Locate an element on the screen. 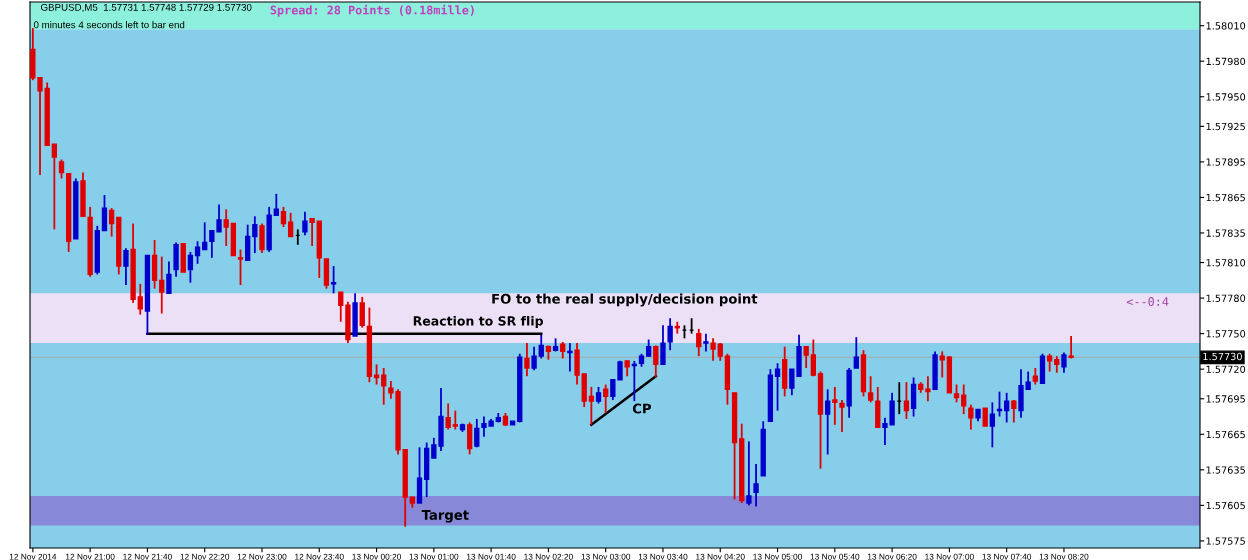 The image size is (1248, 560). y-tick-label: 1.57835 is located at coordinates (1225, 233).